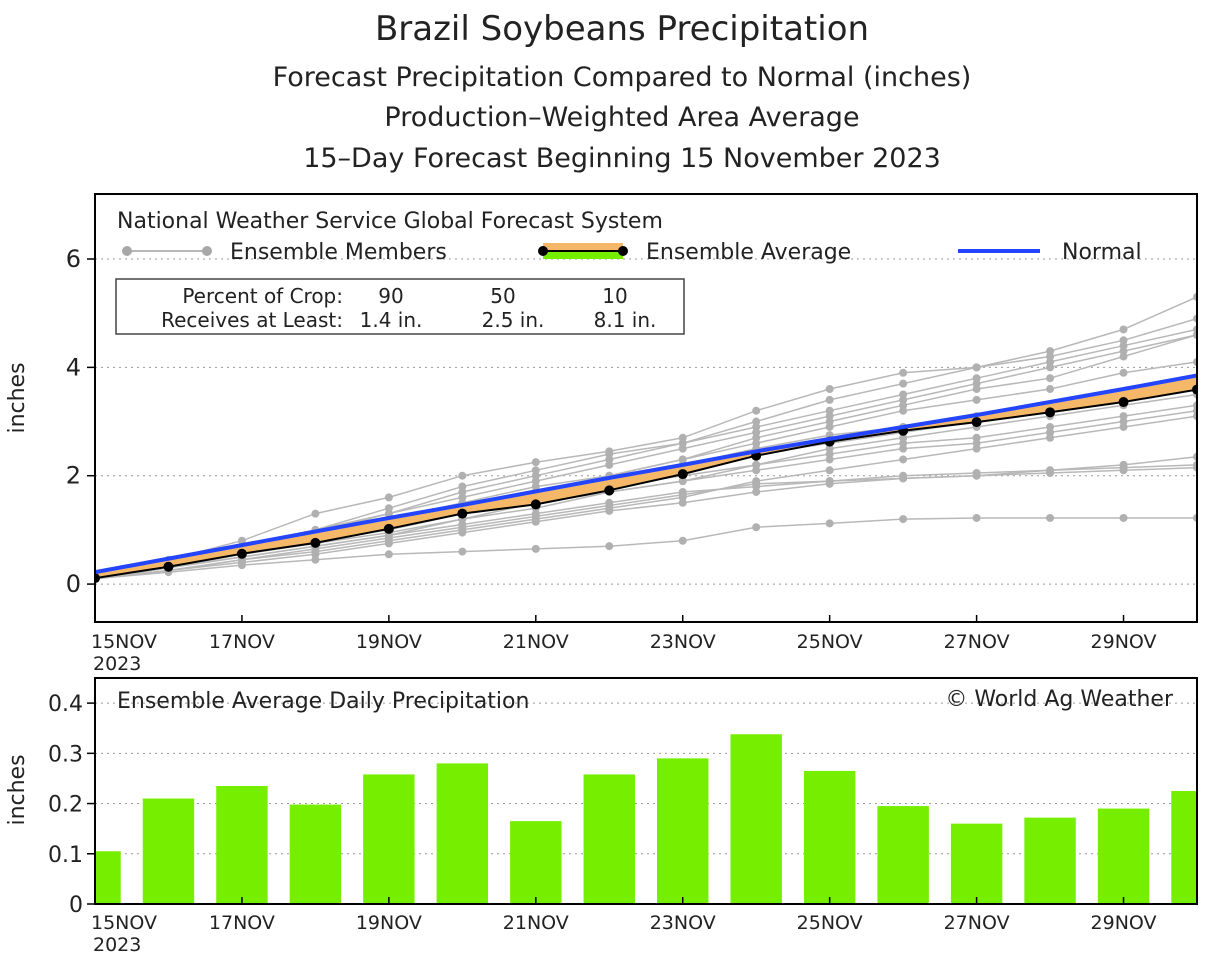 The image size is (1223, 967). I want to click on chart-subtitle-2: Production–Weighted Area Average, so click(621, 117).